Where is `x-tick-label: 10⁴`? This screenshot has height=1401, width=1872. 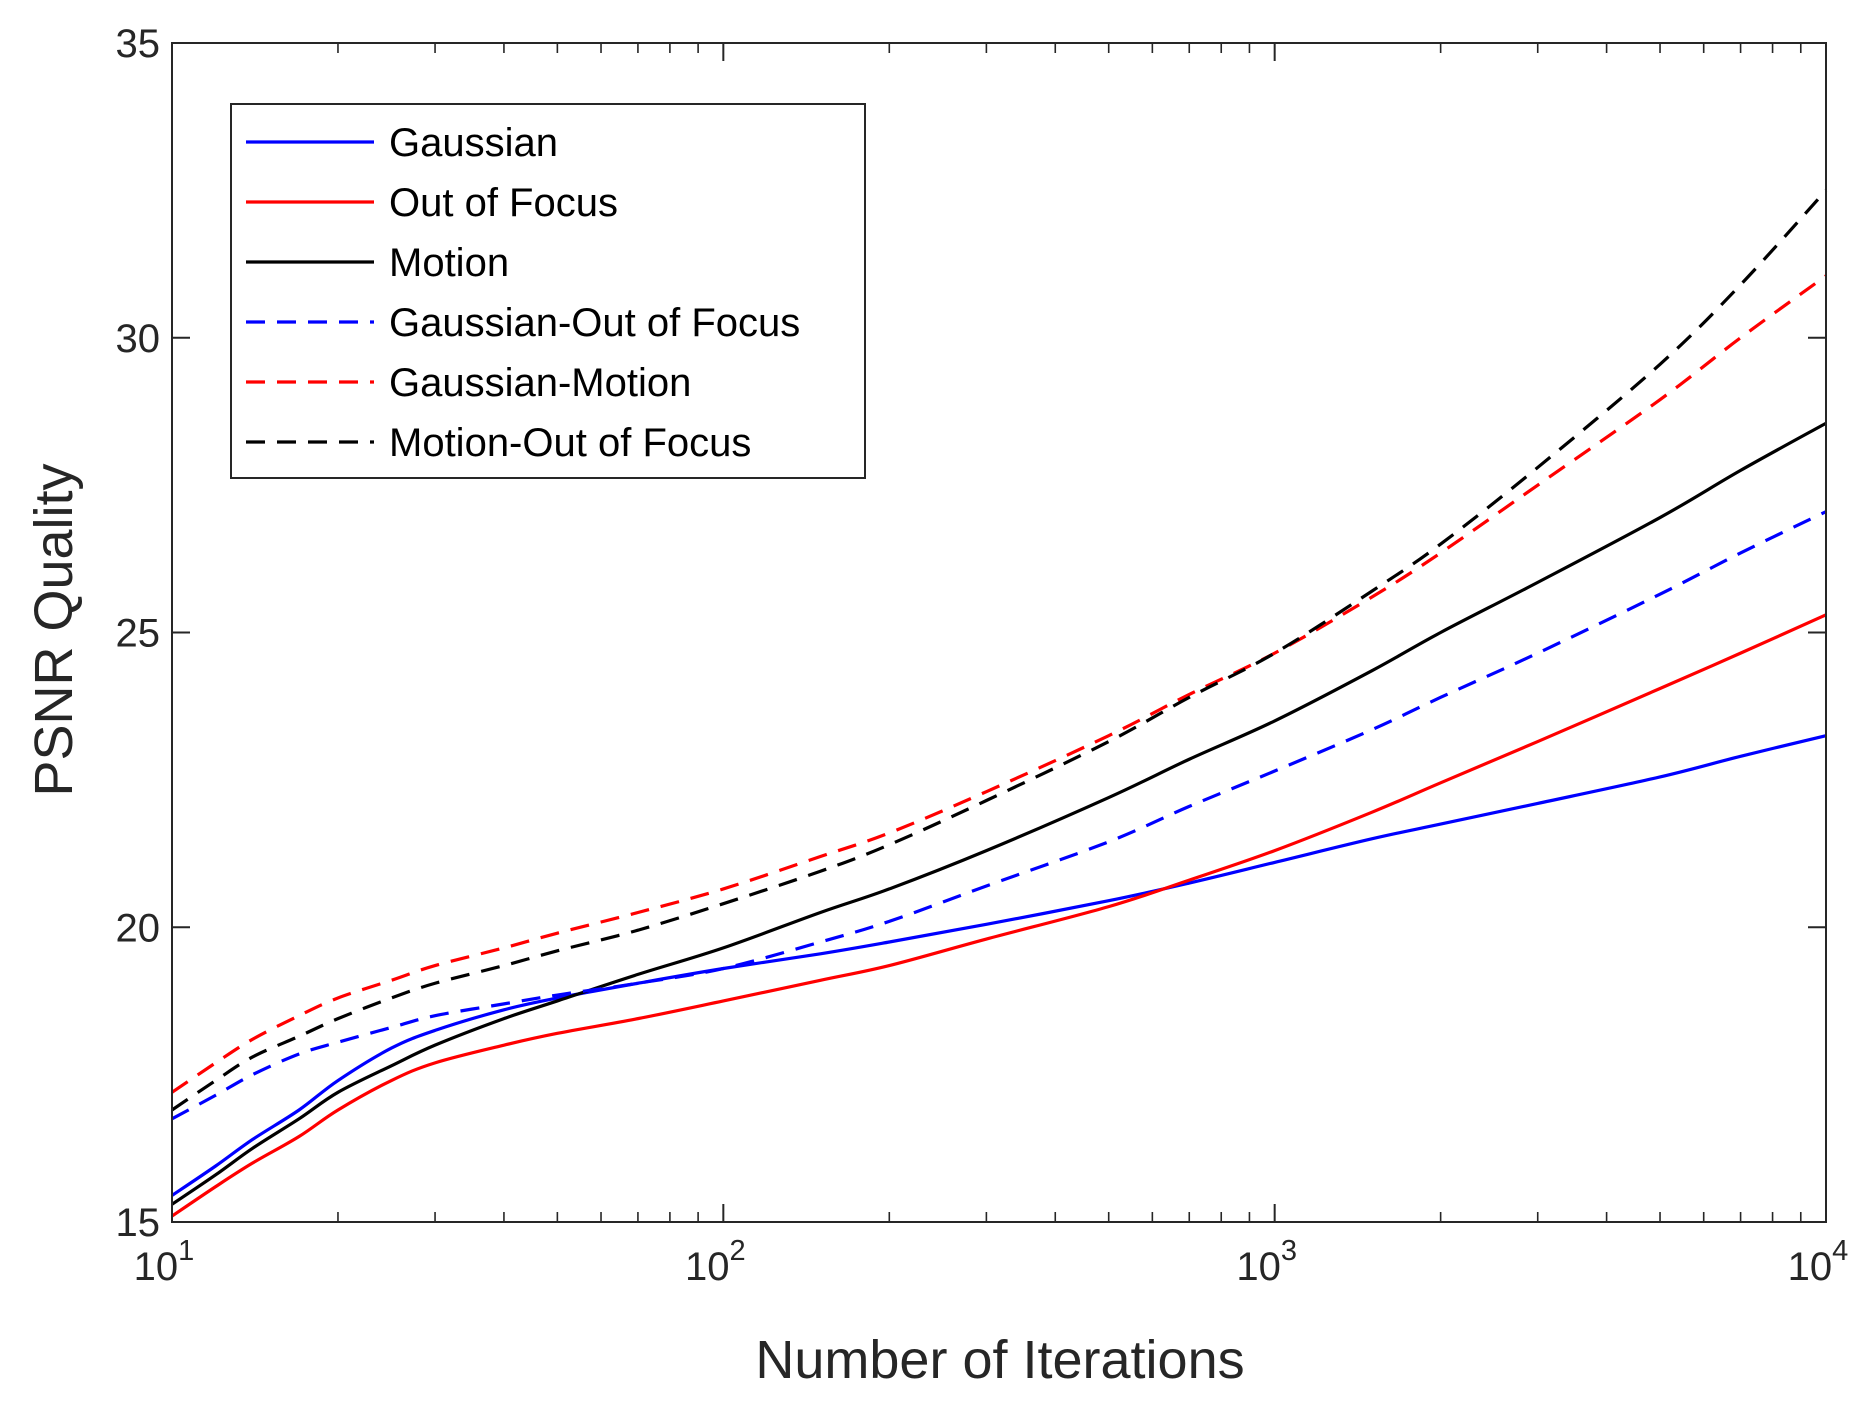 x-tick-label: 10⁴ is located at coordinates (1818, 1262).